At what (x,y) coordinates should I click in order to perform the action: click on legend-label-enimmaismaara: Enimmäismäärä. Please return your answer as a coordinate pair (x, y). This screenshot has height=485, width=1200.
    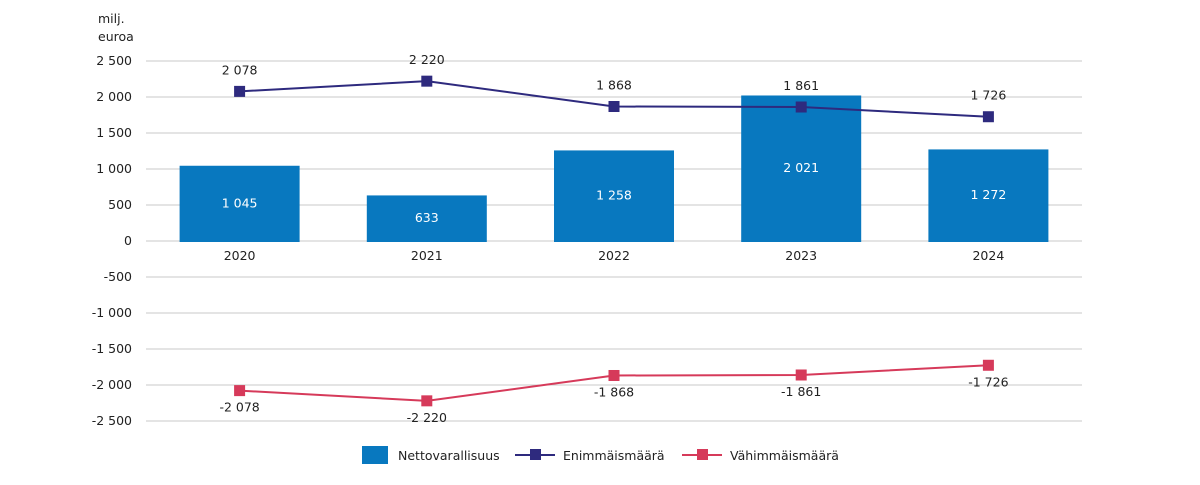
    Looking at the image, I should click on (614, 455).